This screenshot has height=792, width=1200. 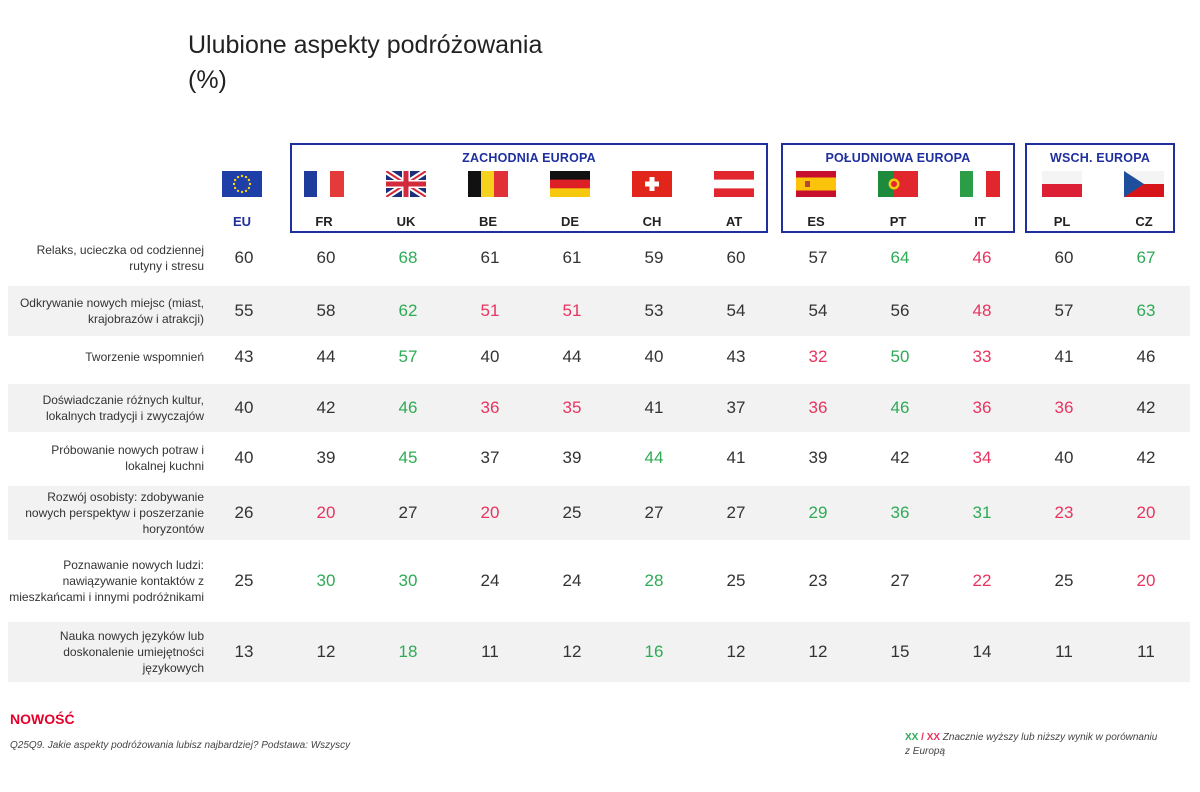 I want to click on group-label-western: ZACHODNIA EUROPA, so click(x=529, y=158).